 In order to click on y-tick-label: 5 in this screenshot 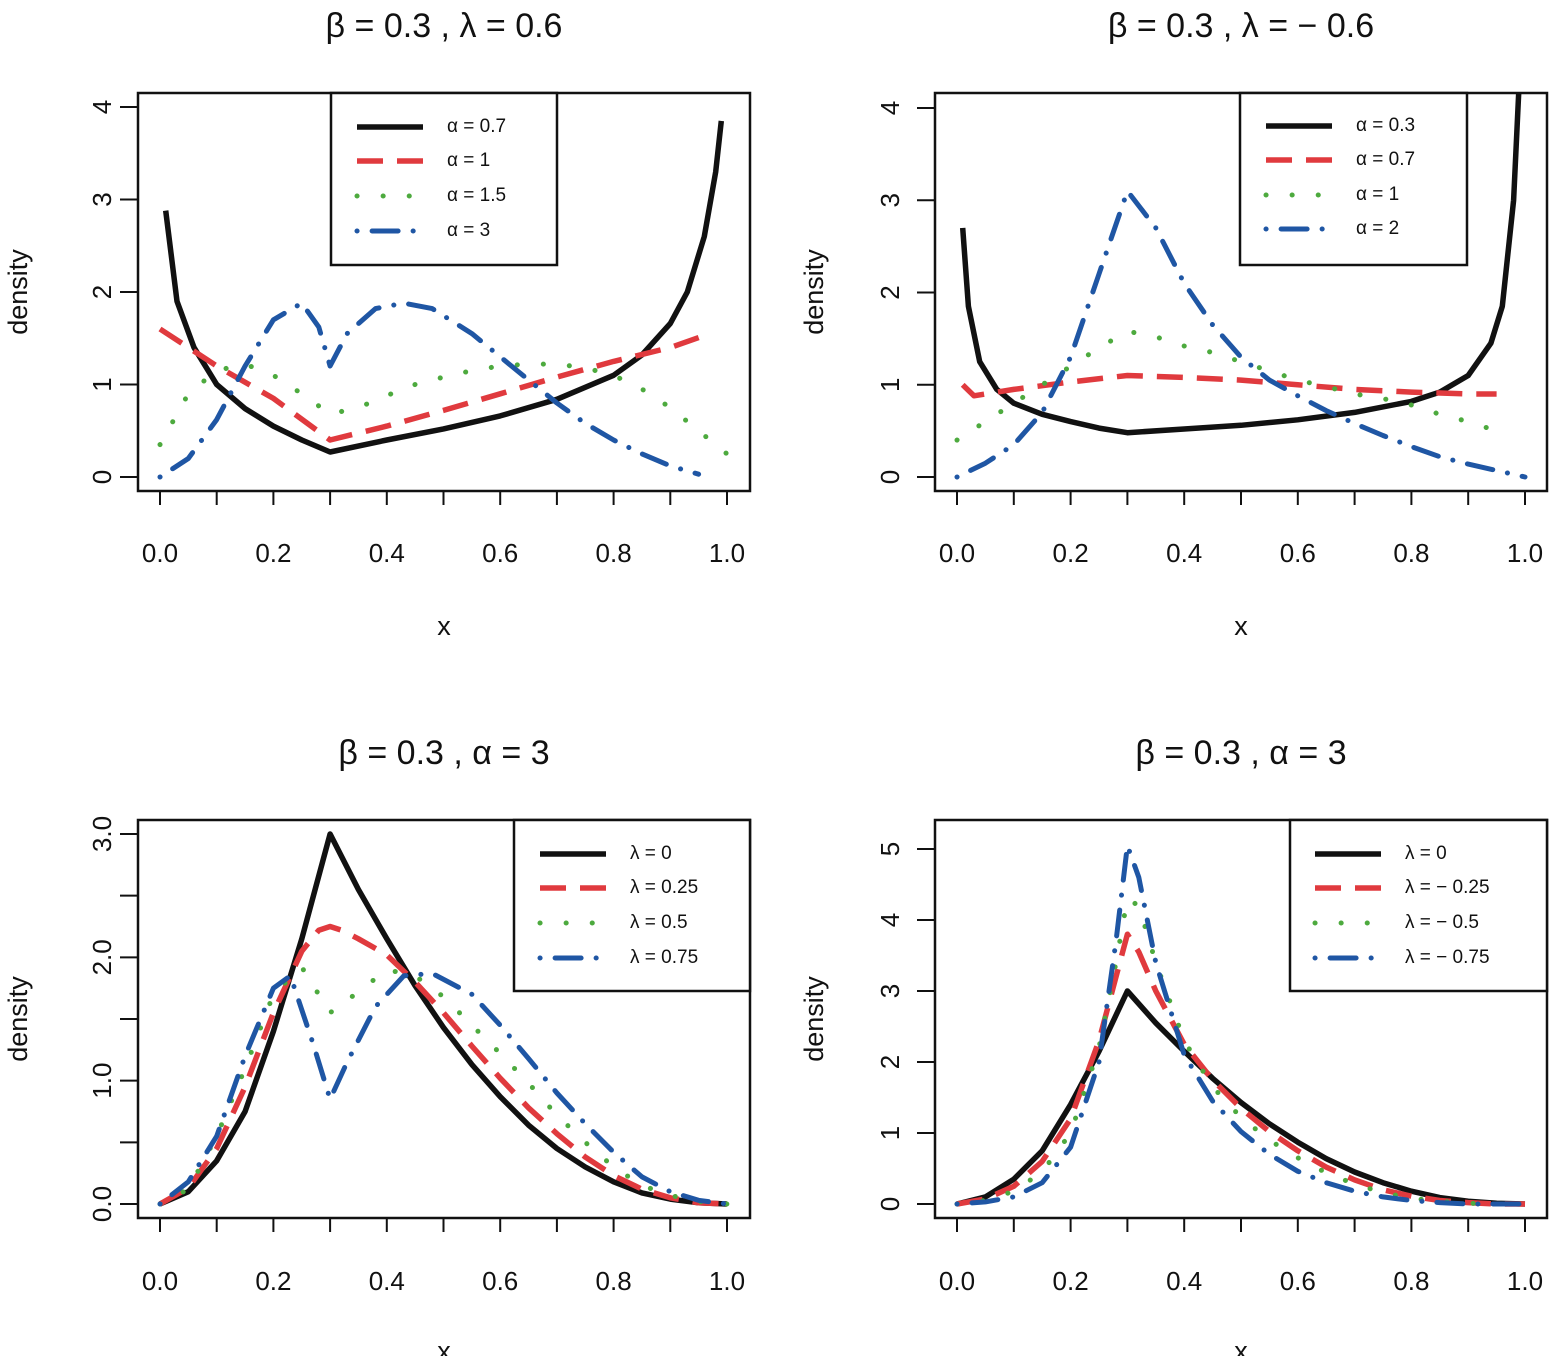, I will do `click(890, 849)`.